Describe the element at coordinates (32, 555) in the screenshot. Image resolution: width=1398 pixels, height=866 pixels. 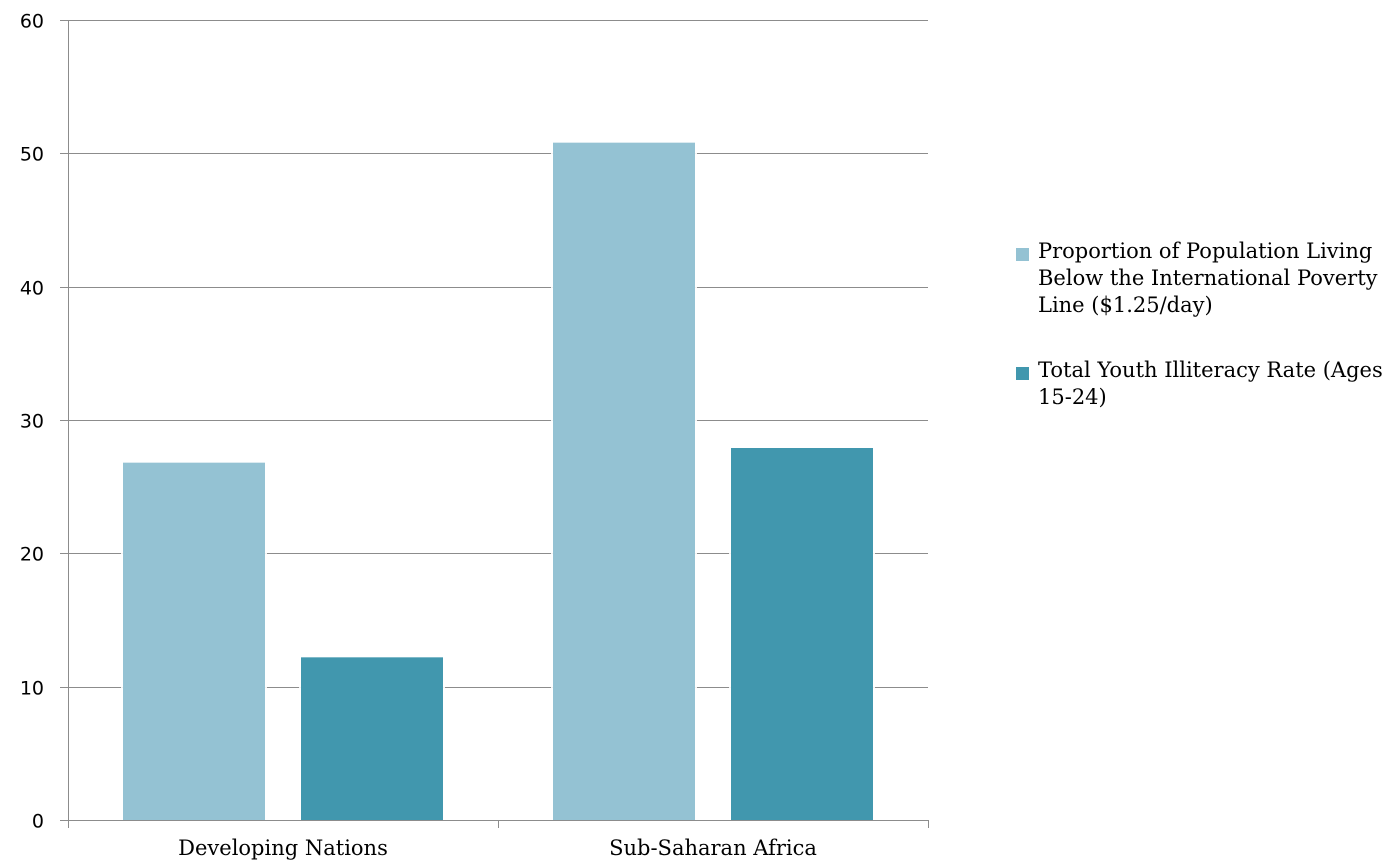
I see `y-tick-label: 20` at that location.